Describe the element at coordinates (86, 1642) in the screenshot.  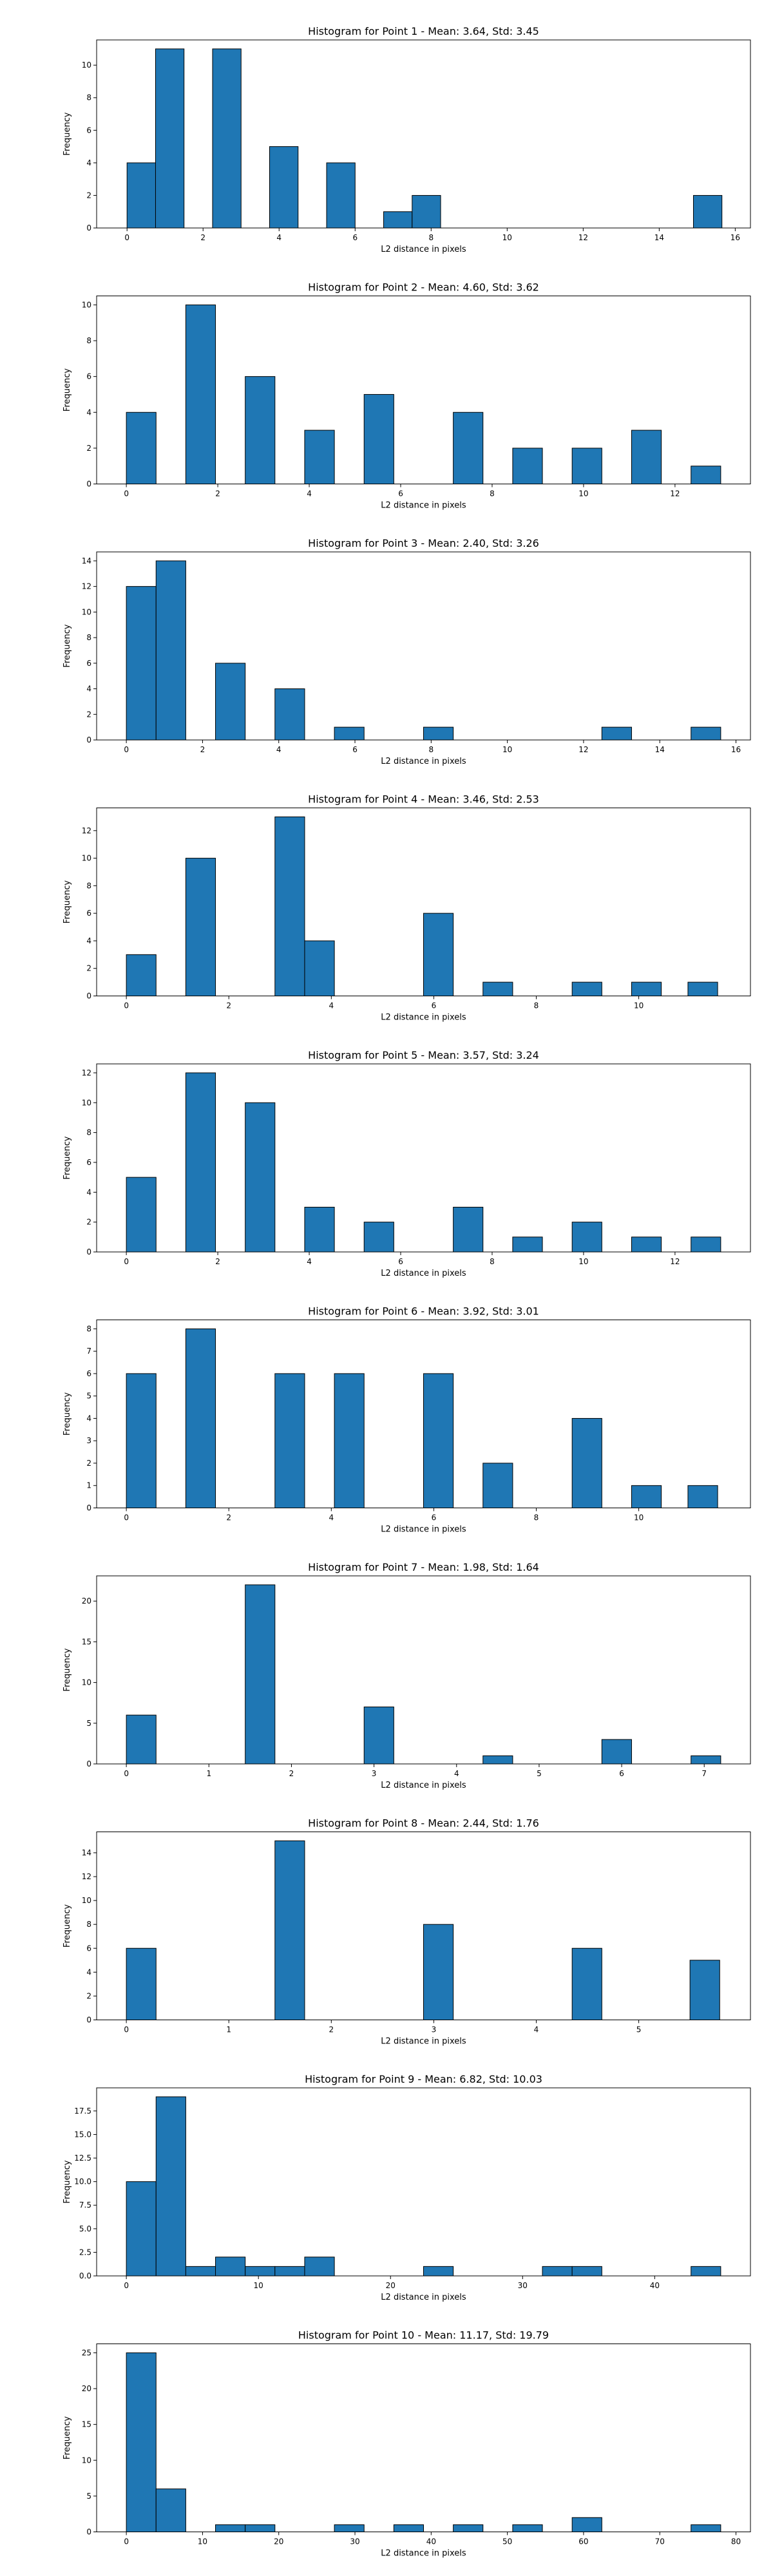
I see `y-tick-label: 15` at that location.